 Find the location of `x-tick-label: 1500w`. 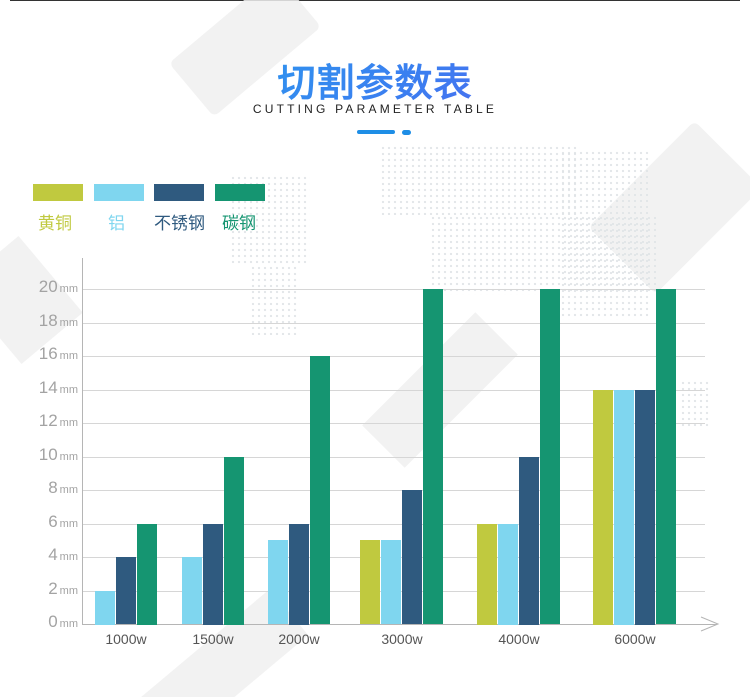

x-tick-label: 1500w is located at coordinates (213, 639).